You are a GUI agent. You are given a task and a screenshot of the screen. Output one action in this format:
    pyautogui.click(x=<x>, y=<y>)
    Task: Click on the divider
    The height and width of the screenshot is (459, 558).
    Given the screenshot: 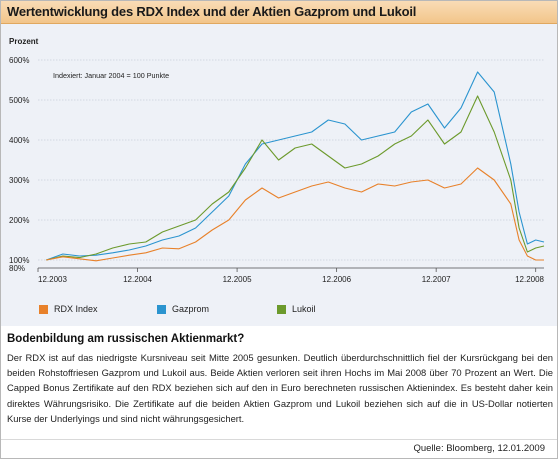 What is the action you would take?
    pyautogui.click(x=279, y=439)
    